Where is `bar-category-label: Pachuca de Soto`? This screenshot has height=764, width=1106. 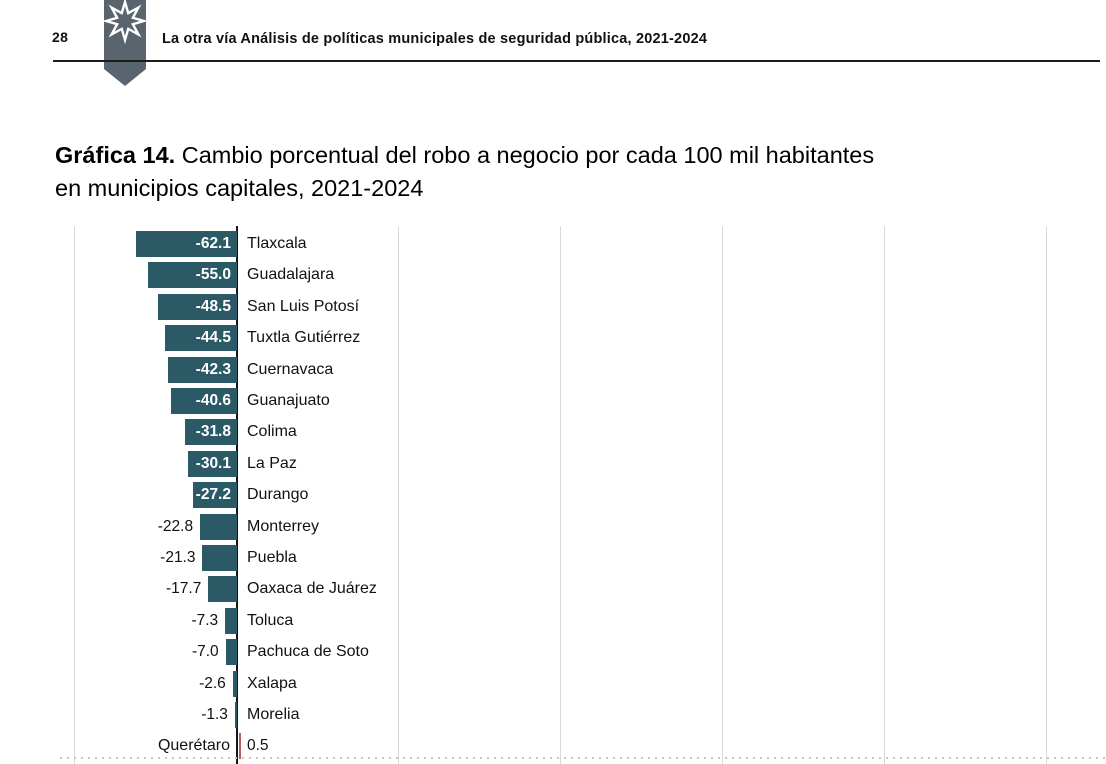
bar-category-label: Pachuca de Soto is located at coordinates (308, 652).